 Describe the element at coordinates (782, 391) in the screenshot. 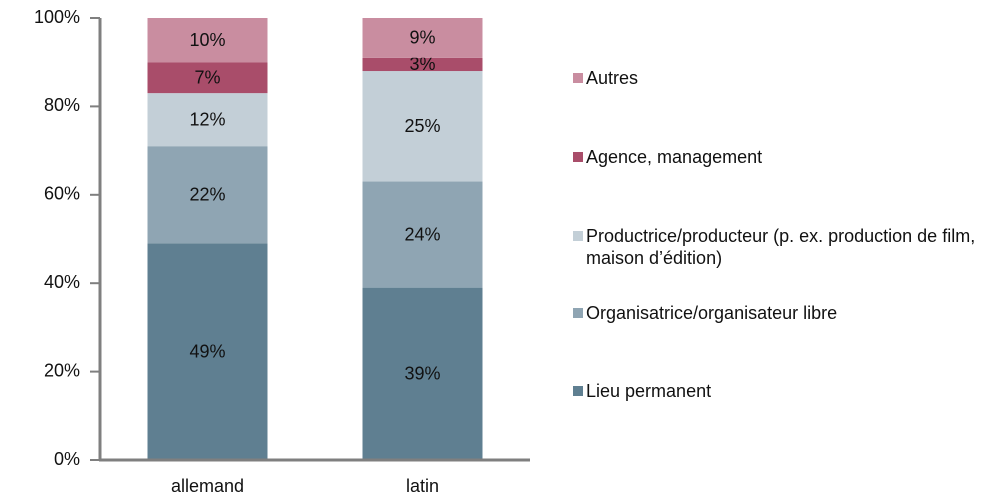

I see `legend-item: Lieu permanent` at that location.